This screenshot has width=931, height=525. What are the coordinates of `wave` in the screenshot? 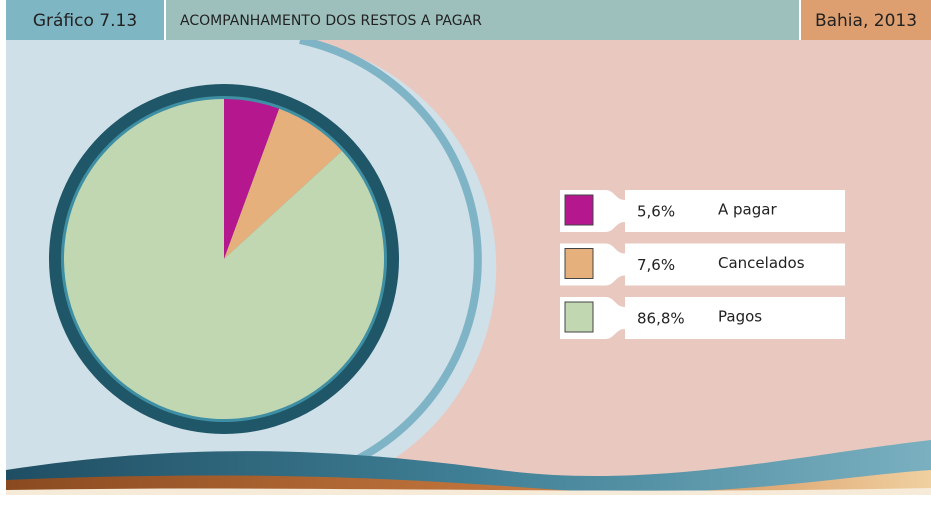 It's located at (468, 491).